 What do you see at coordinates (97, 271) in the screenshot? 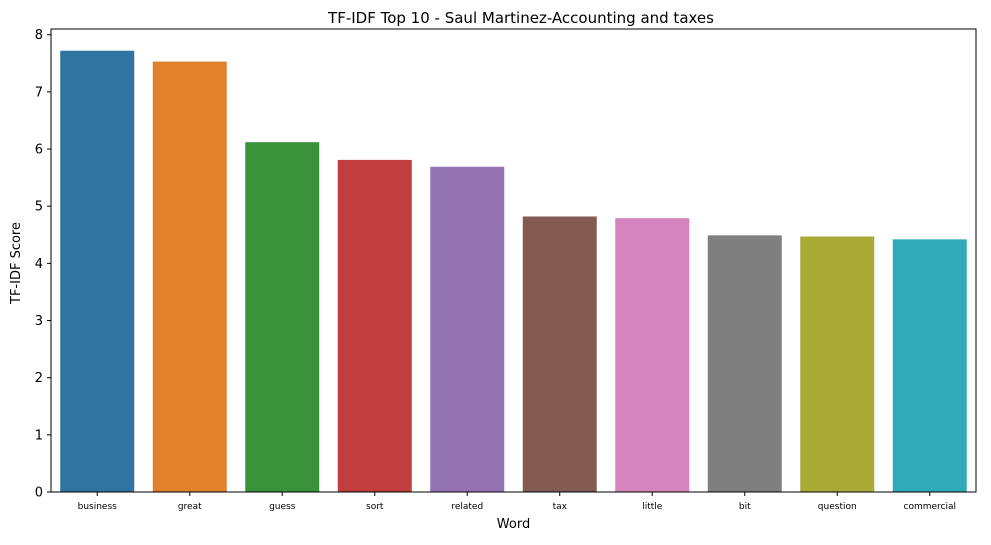
I see `bar-business` at bounding box center [97, 271].